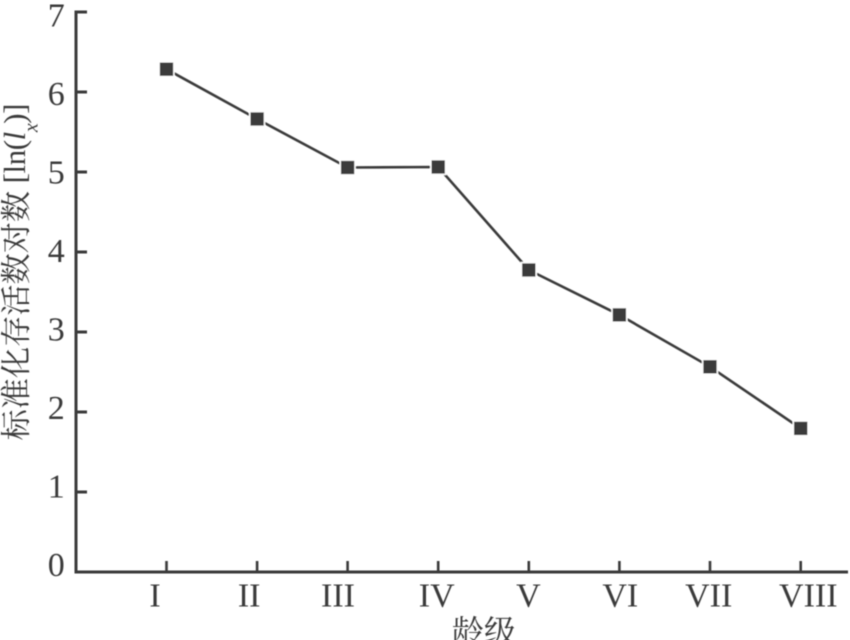 The width and height of the screenshot is (850, 640). What do you see at coordinates (56, 94) in the screenshot?
I see `svg-text: 6` at bounding box center [56, 94].